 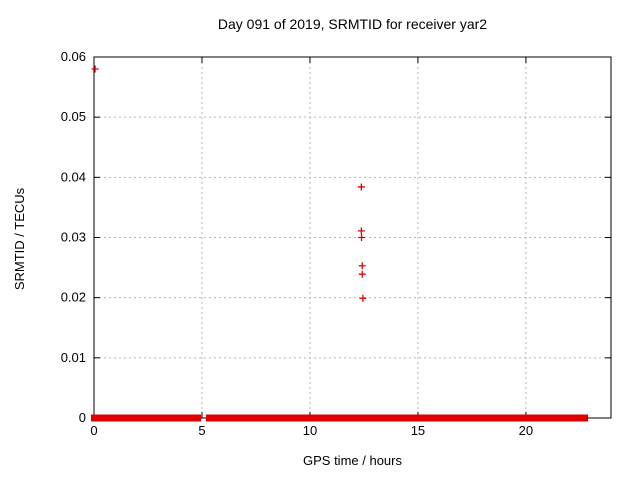 What do you see at coordinates (93, 430) in the screenshot?
I see `x-tick-label: 0` at bounding box center [93, 430].